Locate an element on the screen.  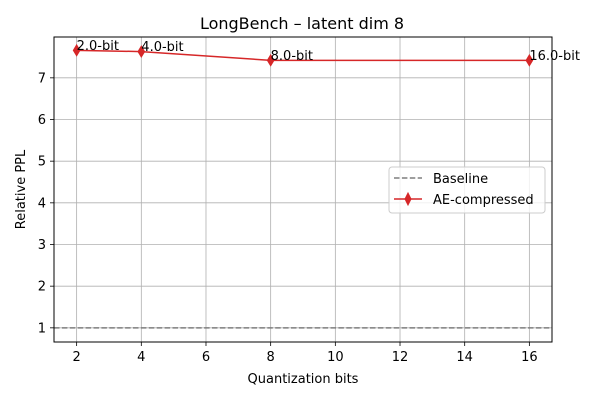
x-axis-title: Quantization bits is located at coordinates (303, 379).